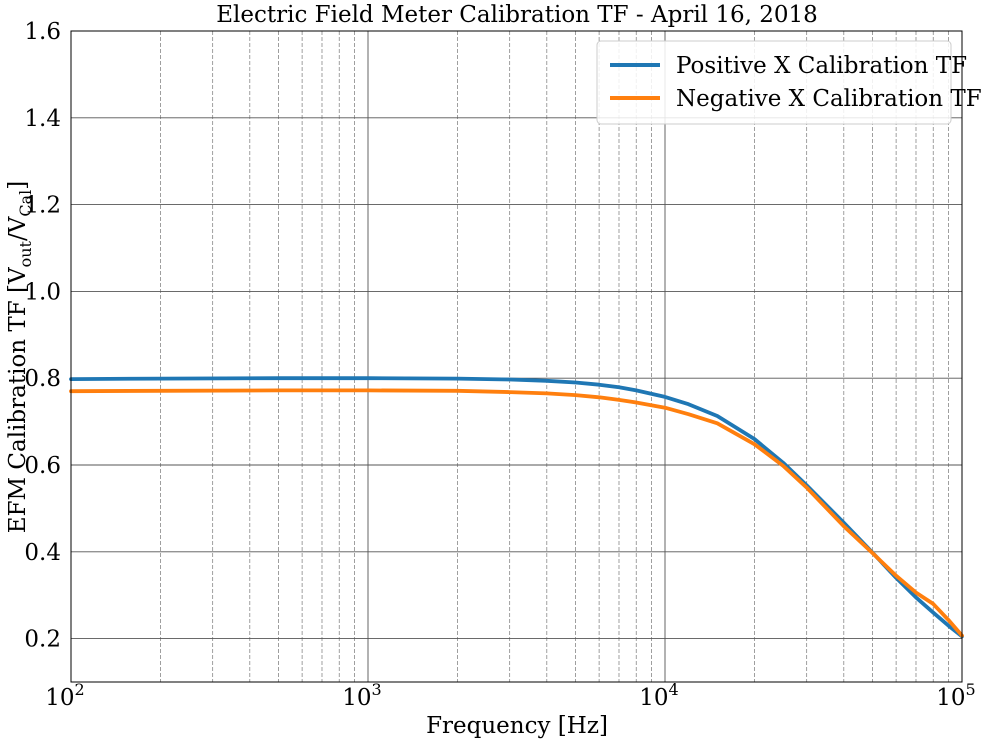  I want to click on y-axis-label-sub-cal: Cal, so click(25, 203).